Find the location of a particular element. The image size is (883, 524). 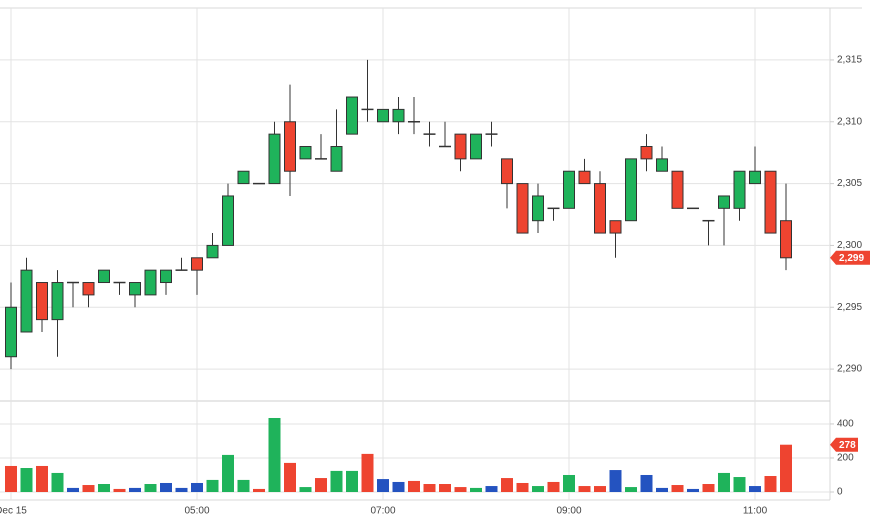

x-tick-label: 05:00 is located at coordinates (196, 511).